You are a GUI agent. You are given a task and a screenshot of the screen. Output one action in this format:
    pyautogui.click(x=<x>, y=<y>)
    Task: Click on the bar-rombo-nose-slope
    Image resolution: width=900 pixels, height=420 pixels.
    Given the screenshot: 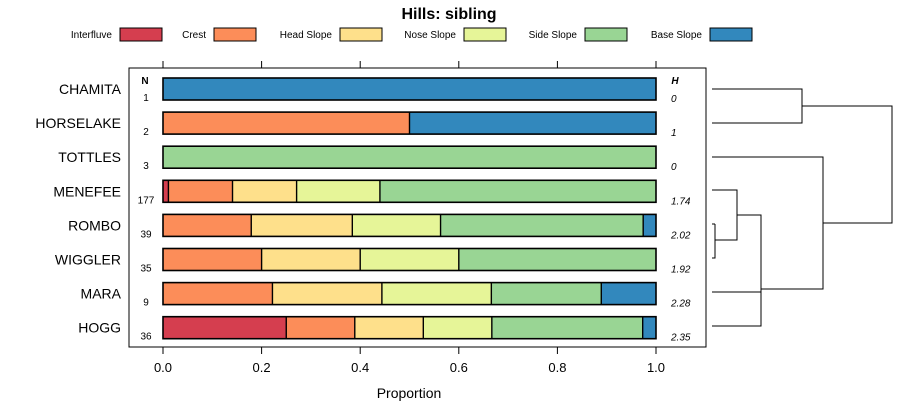 What is the action you would take?
    pyautogui.click(x=396, y=225)
    